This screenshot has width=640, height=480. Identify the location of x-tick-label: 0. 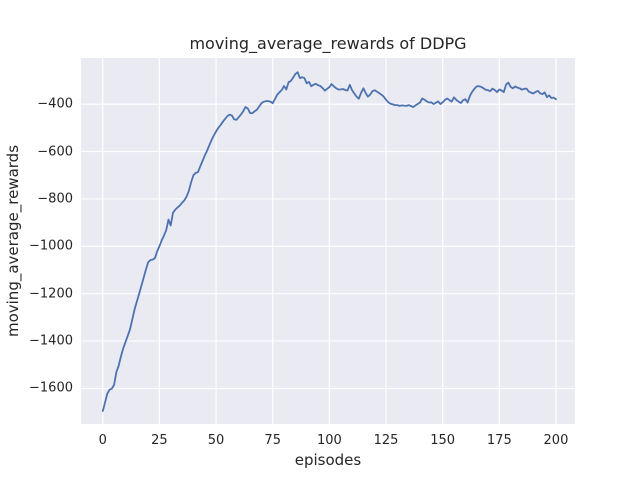
(102, 440).